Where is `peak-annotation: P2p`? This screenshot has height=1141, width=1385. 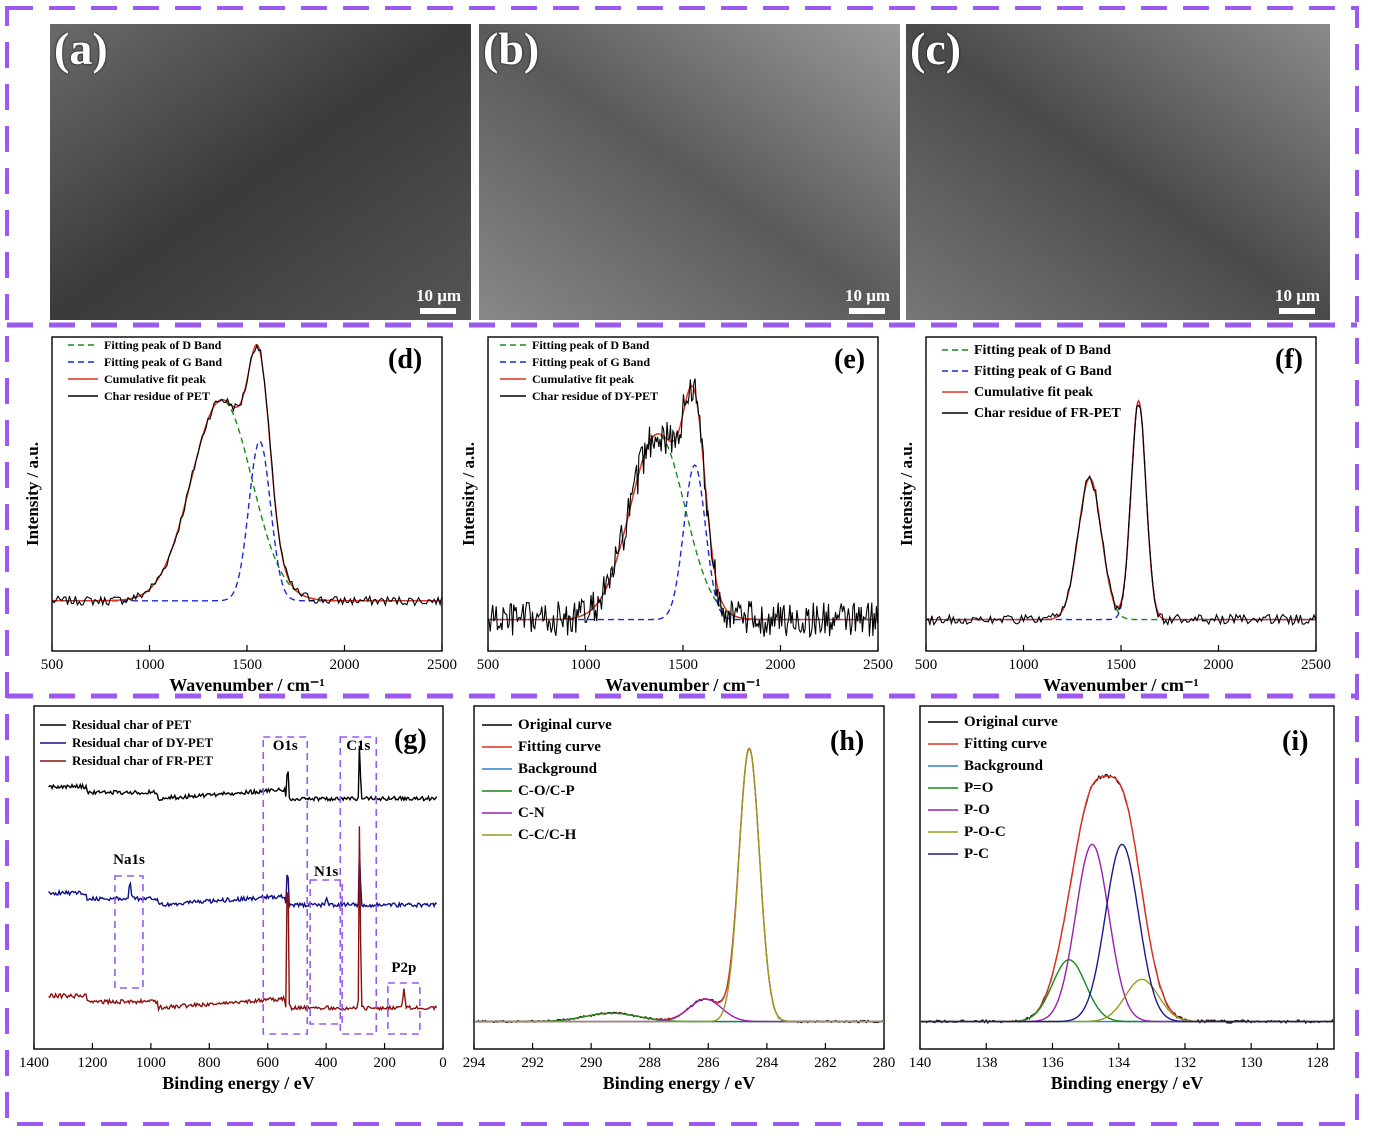 peak-annotation: P2p is located at coordinates (403, 968).